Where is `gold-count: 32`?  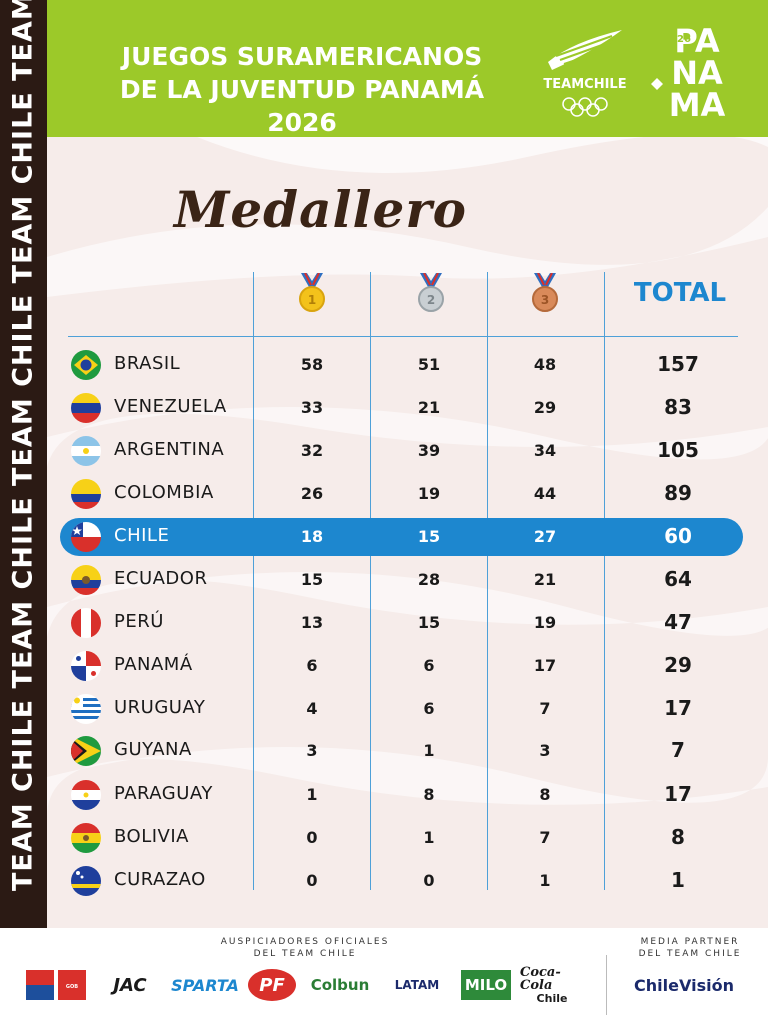 gold-count: 32 is located at coordinates (312, 450).